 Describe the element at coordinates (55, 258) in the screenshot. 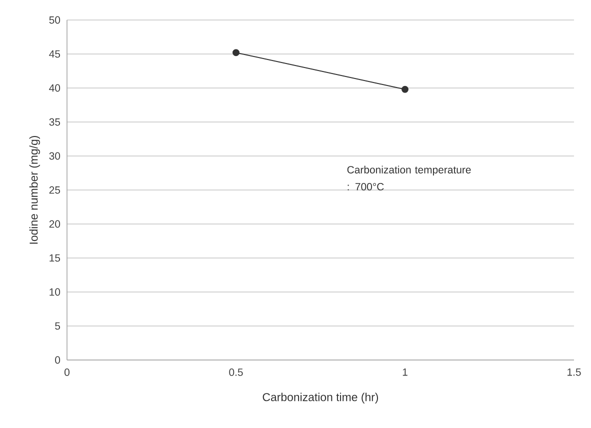

I see `y-tick-label: 15` at that location.